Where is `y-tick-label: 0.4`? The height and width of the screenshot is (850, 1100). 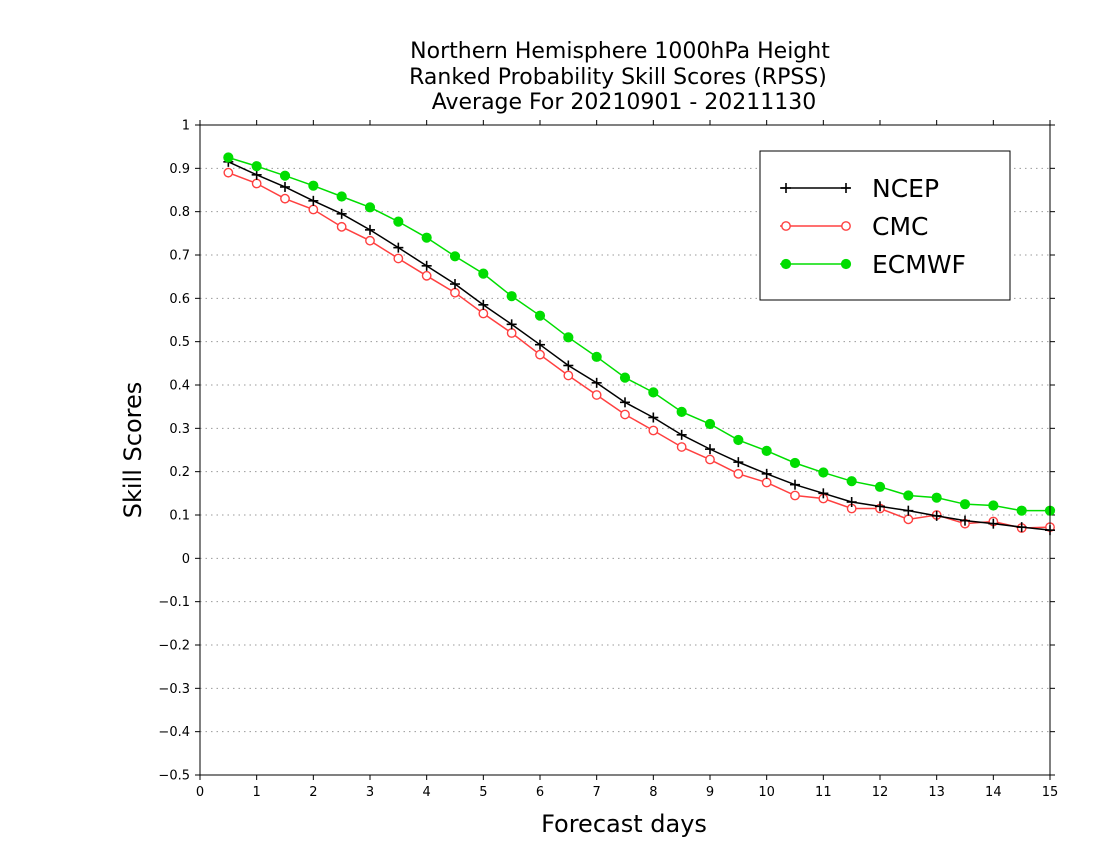 y-tick-label: 0.4 is located at coordinates (179, 386).